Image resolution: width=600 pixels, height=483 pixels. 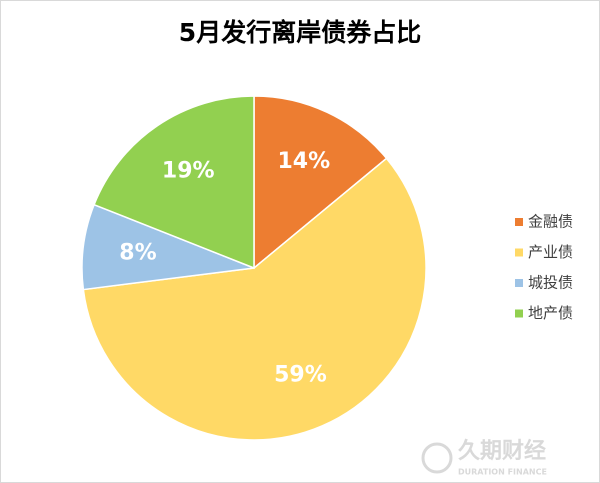 I want to click on chart-title: 5月发行离岸债券占比, so click(x=300, y=32).